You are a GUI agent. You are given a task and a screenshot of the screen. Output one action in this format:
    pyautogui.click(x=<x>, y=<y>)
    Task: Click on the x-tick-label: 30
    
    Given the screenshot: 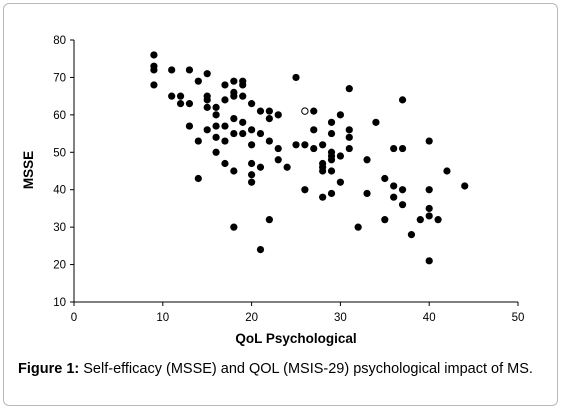 What is the action you would take?
    pyautogui.click(x=340, y=318)
    